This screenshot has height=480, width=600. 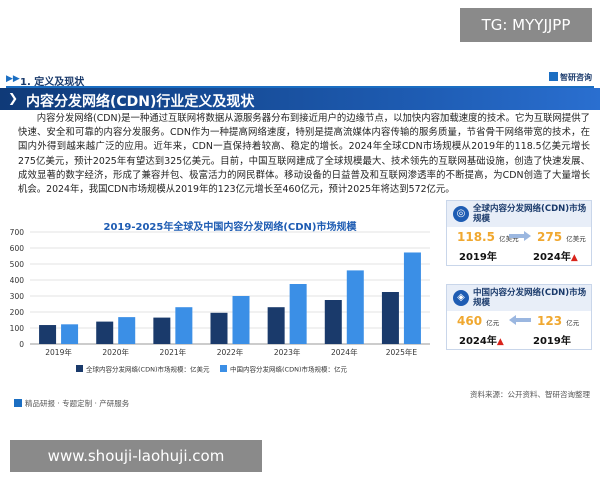 I want to click on y-tick-label: 200, so click(x=17, y=312).